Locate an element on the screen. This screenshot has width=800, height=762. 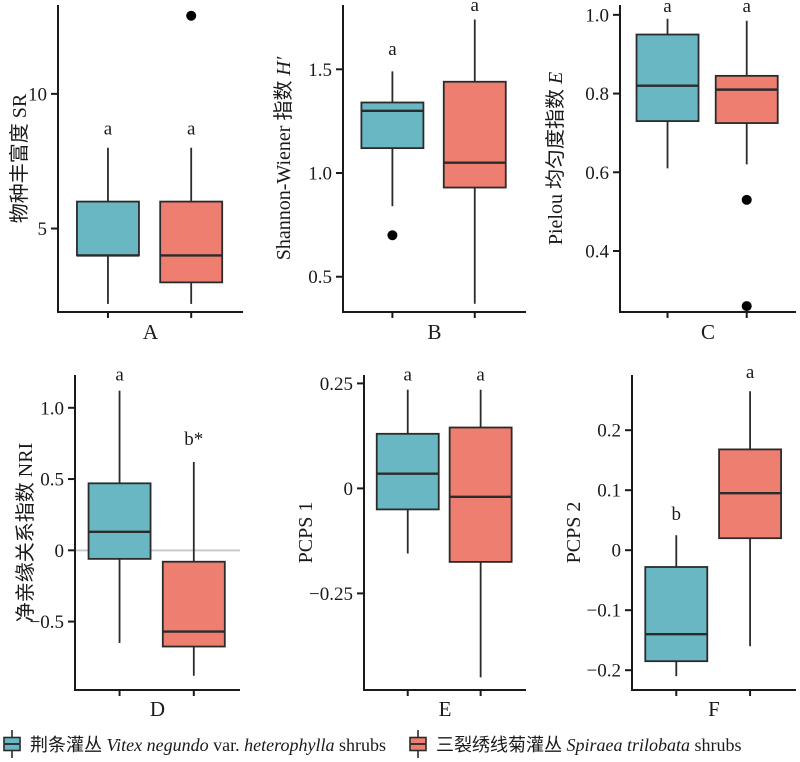
panel-letter: D is located at coordinates (157, 709).